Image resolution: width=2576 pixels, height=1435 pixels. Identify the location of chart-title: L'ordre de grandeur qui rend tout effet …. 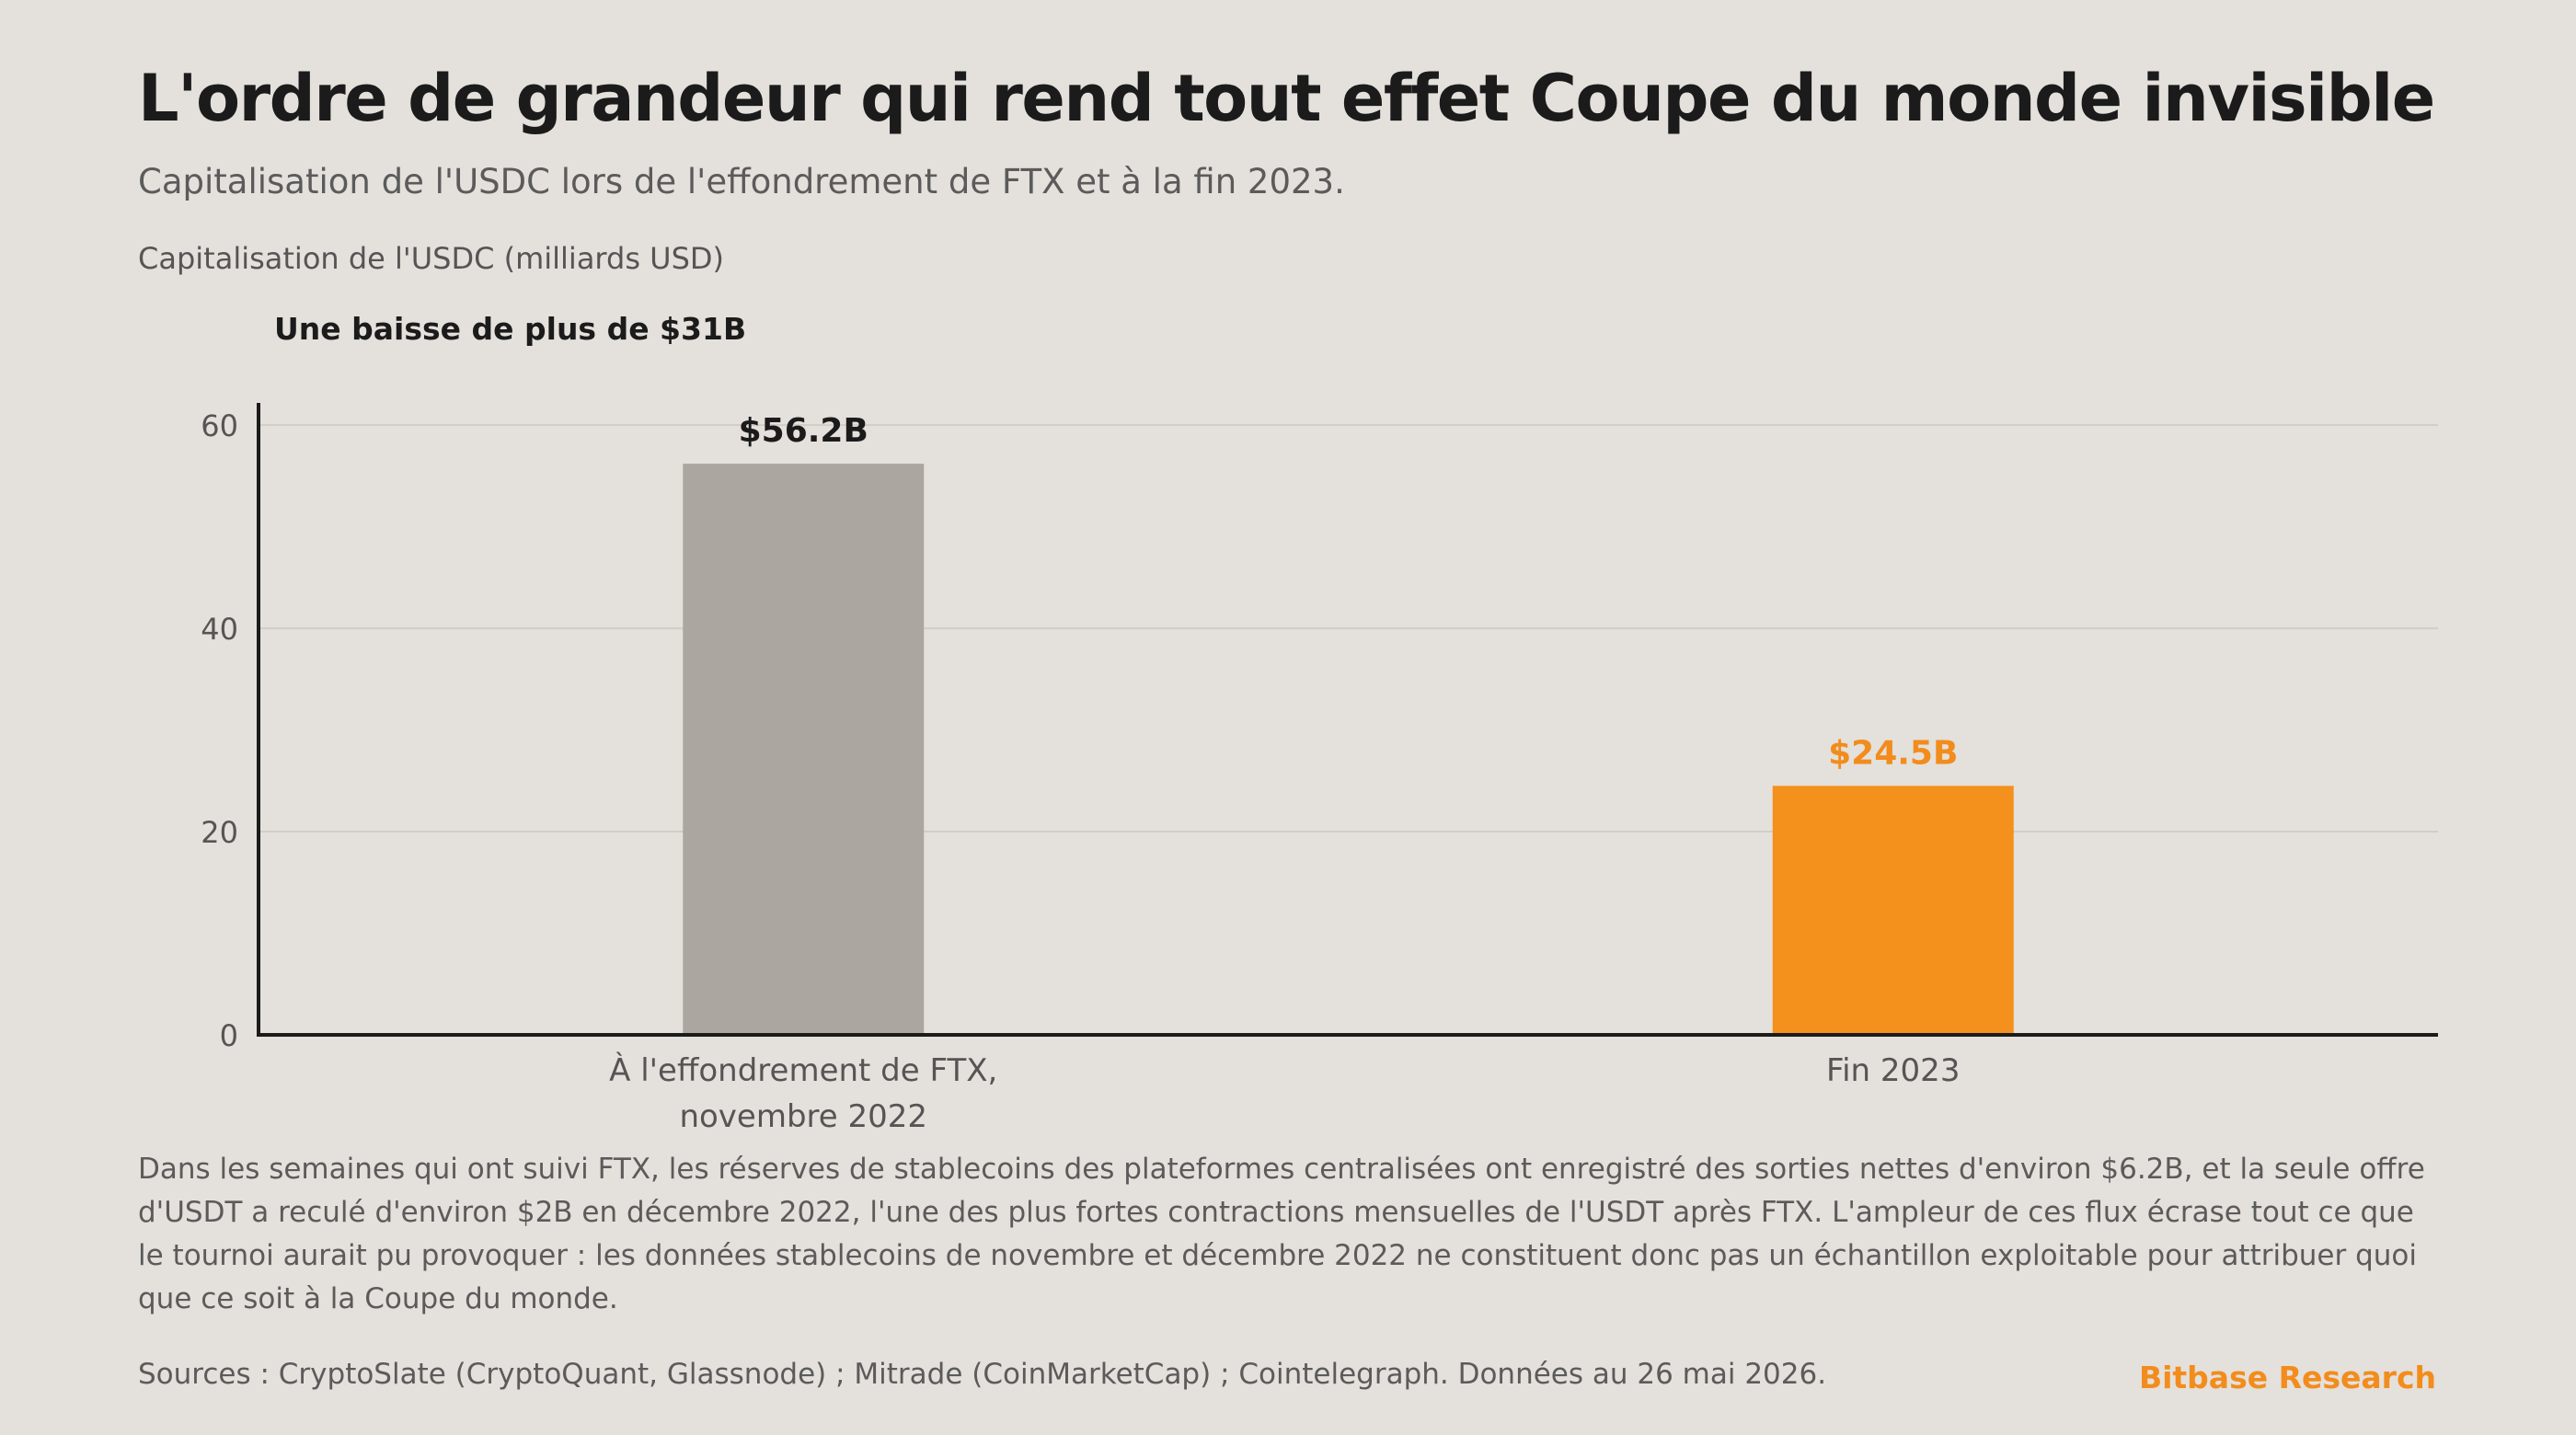
(1286, 98).